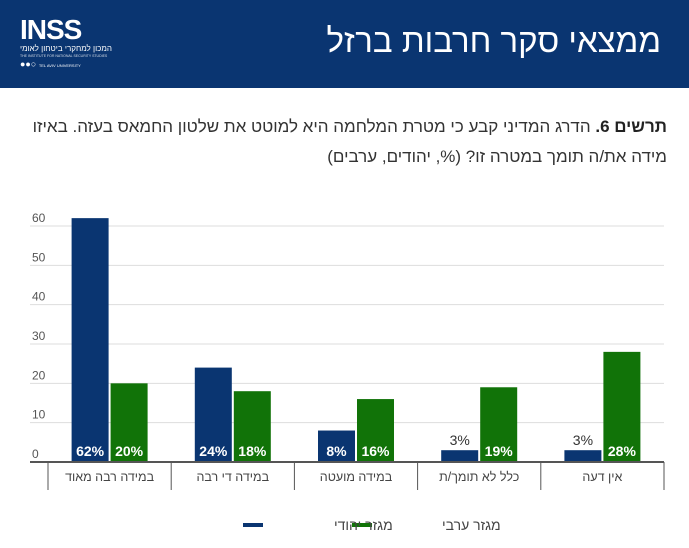  Describe the element at coordinates (39, 218) in the screenshot. I see `y-tick-label: 60` at that location.